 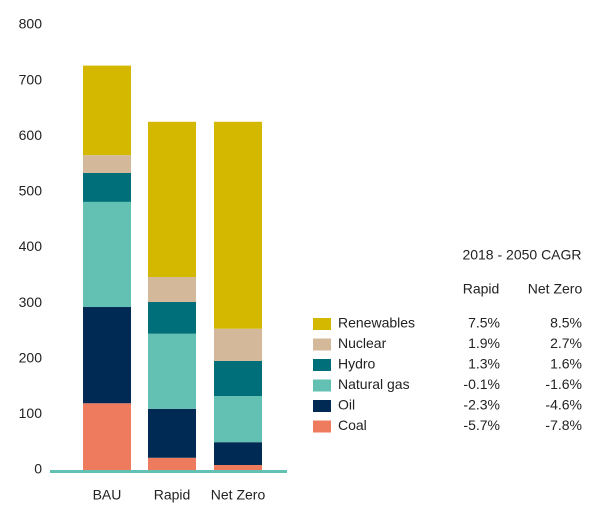 What do you see at coordinates (31, 191) in the screenshot?
I see `y-tick-label: 500` at bounding box center [31, 191].